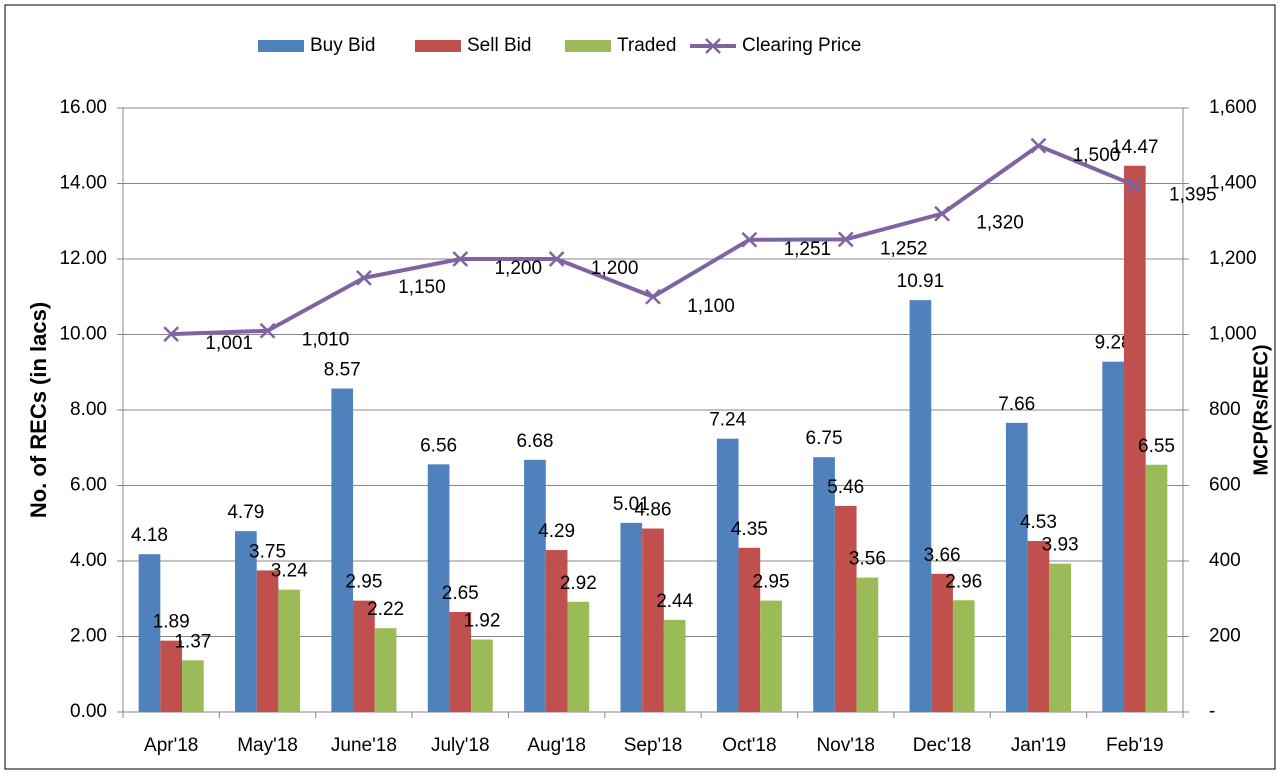 The width and height of the screenshot is (1282, 776). I want to click on bar-value-label: 7.66, so click(1016, 404).